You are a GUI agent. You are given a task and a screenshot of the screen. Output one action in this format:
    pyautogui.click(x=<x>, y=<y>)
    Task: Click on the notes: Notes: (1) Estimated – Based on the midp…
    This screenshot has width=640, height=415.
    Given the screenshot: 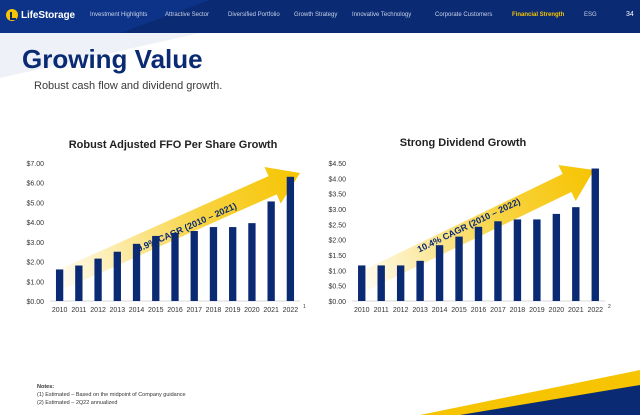 What is the action you would take?
    pyautogui.click(x=111, y=395)
    